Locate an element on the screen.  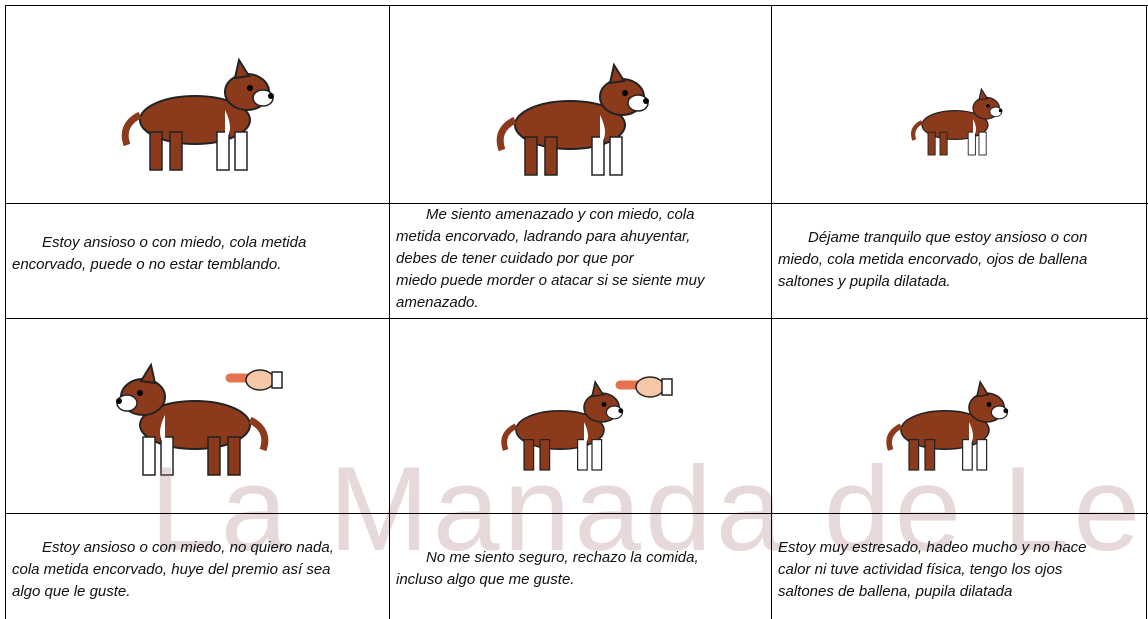
caption-line: No me siento seguro, rechazo la comida, is located at coordinates (562, 557).